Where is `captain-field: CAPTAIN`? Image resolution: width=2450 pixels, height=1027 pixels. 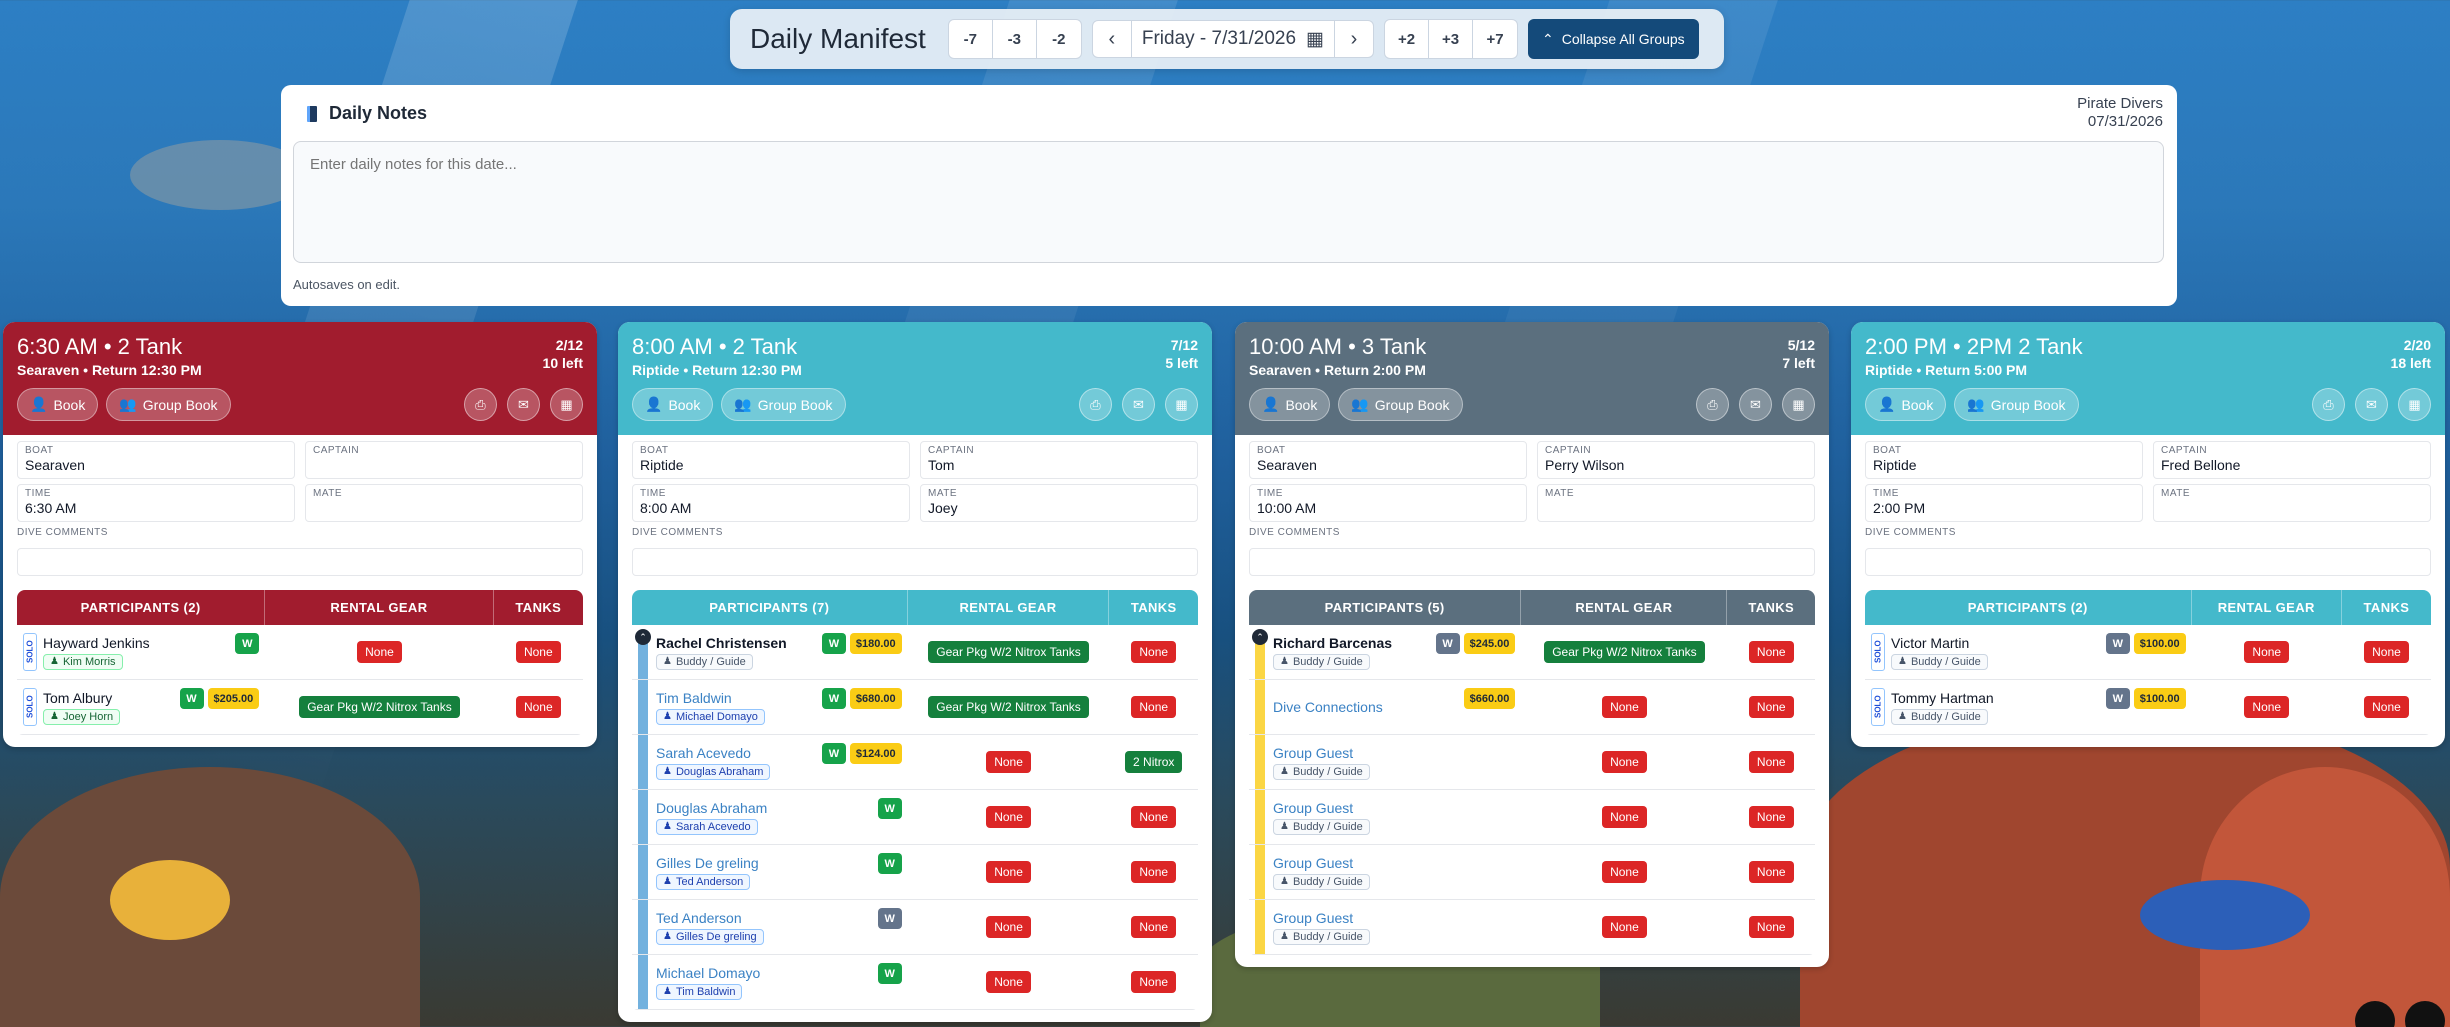 captain-field: CAPTAIN is located at coordinates (444, 460).